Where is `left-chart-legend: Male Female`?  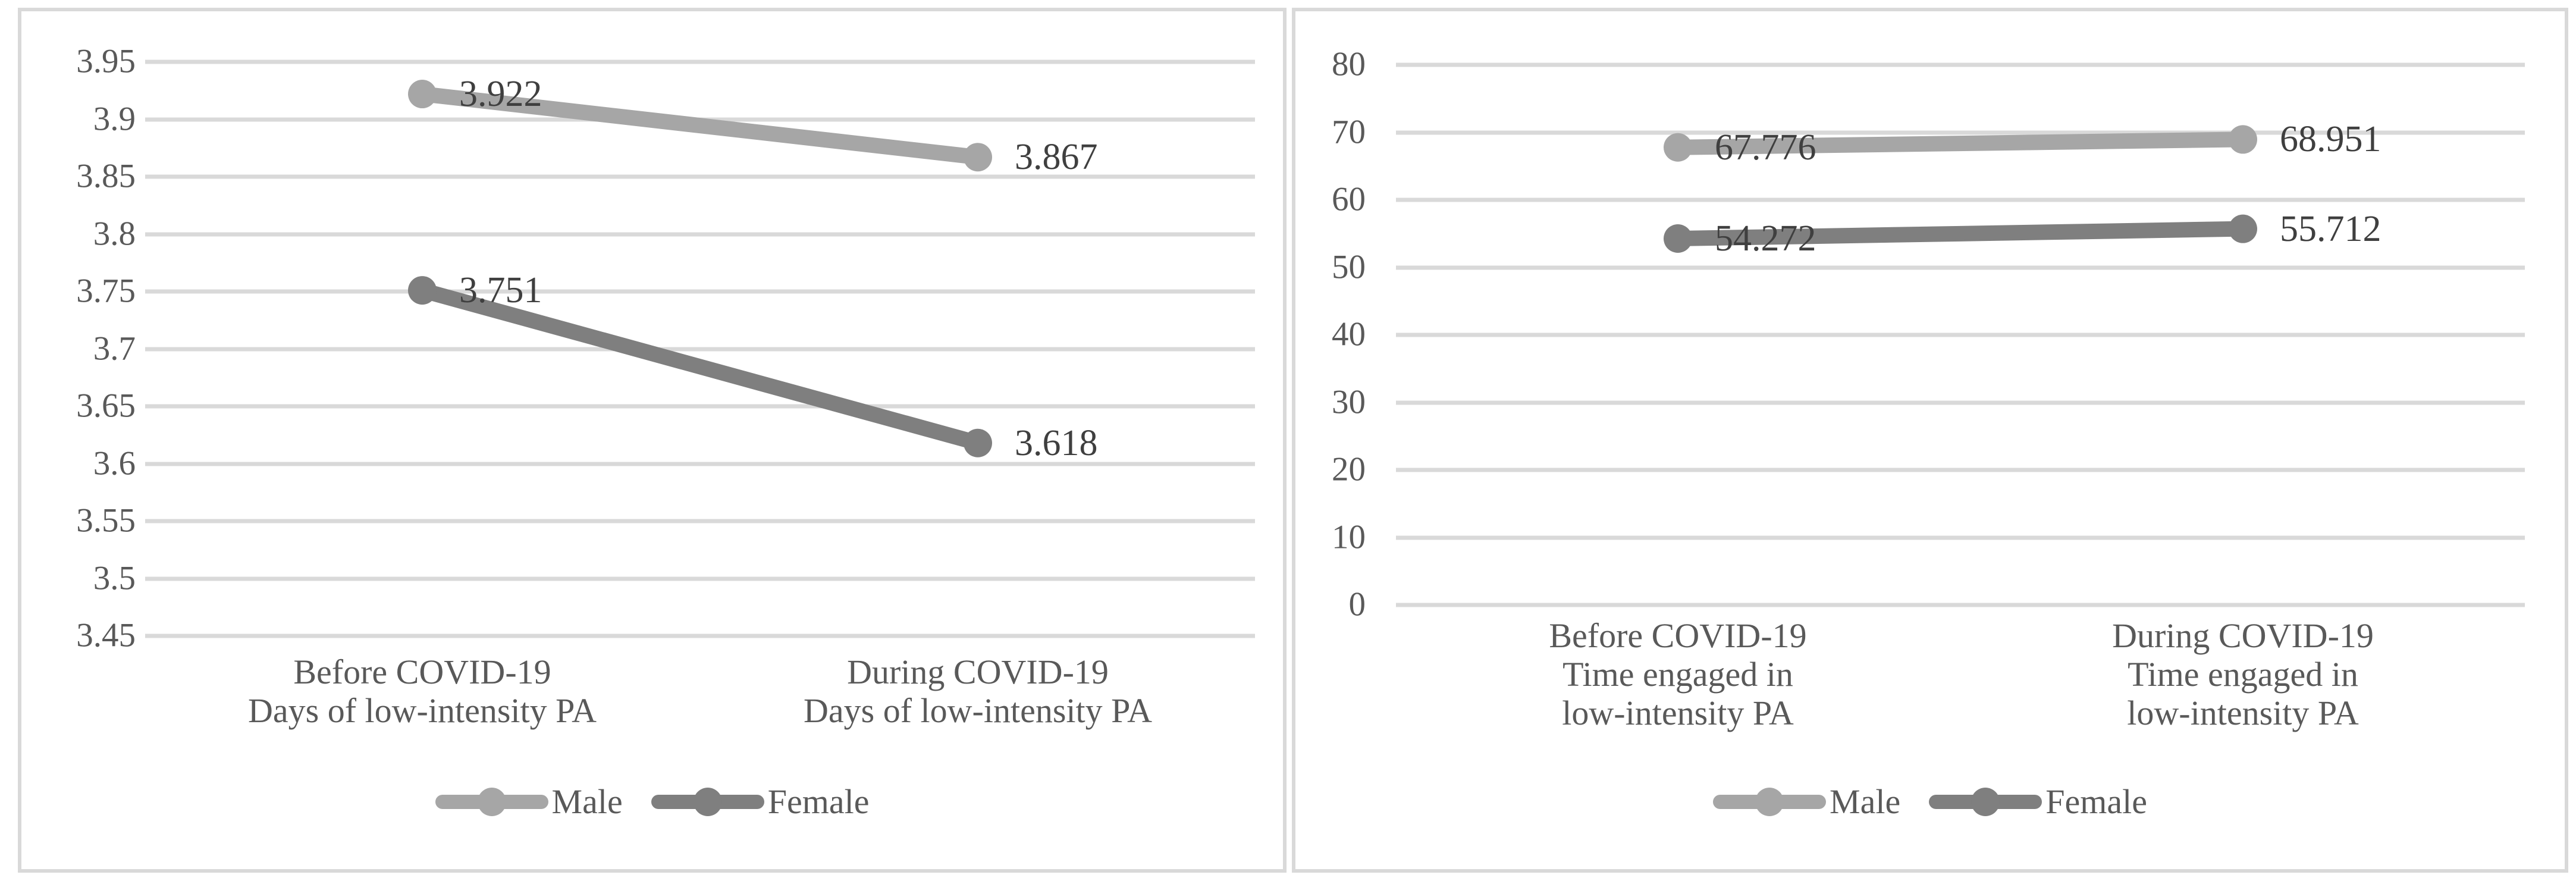
left-chart-legend: Male Female is located at coordinates (652, 802).